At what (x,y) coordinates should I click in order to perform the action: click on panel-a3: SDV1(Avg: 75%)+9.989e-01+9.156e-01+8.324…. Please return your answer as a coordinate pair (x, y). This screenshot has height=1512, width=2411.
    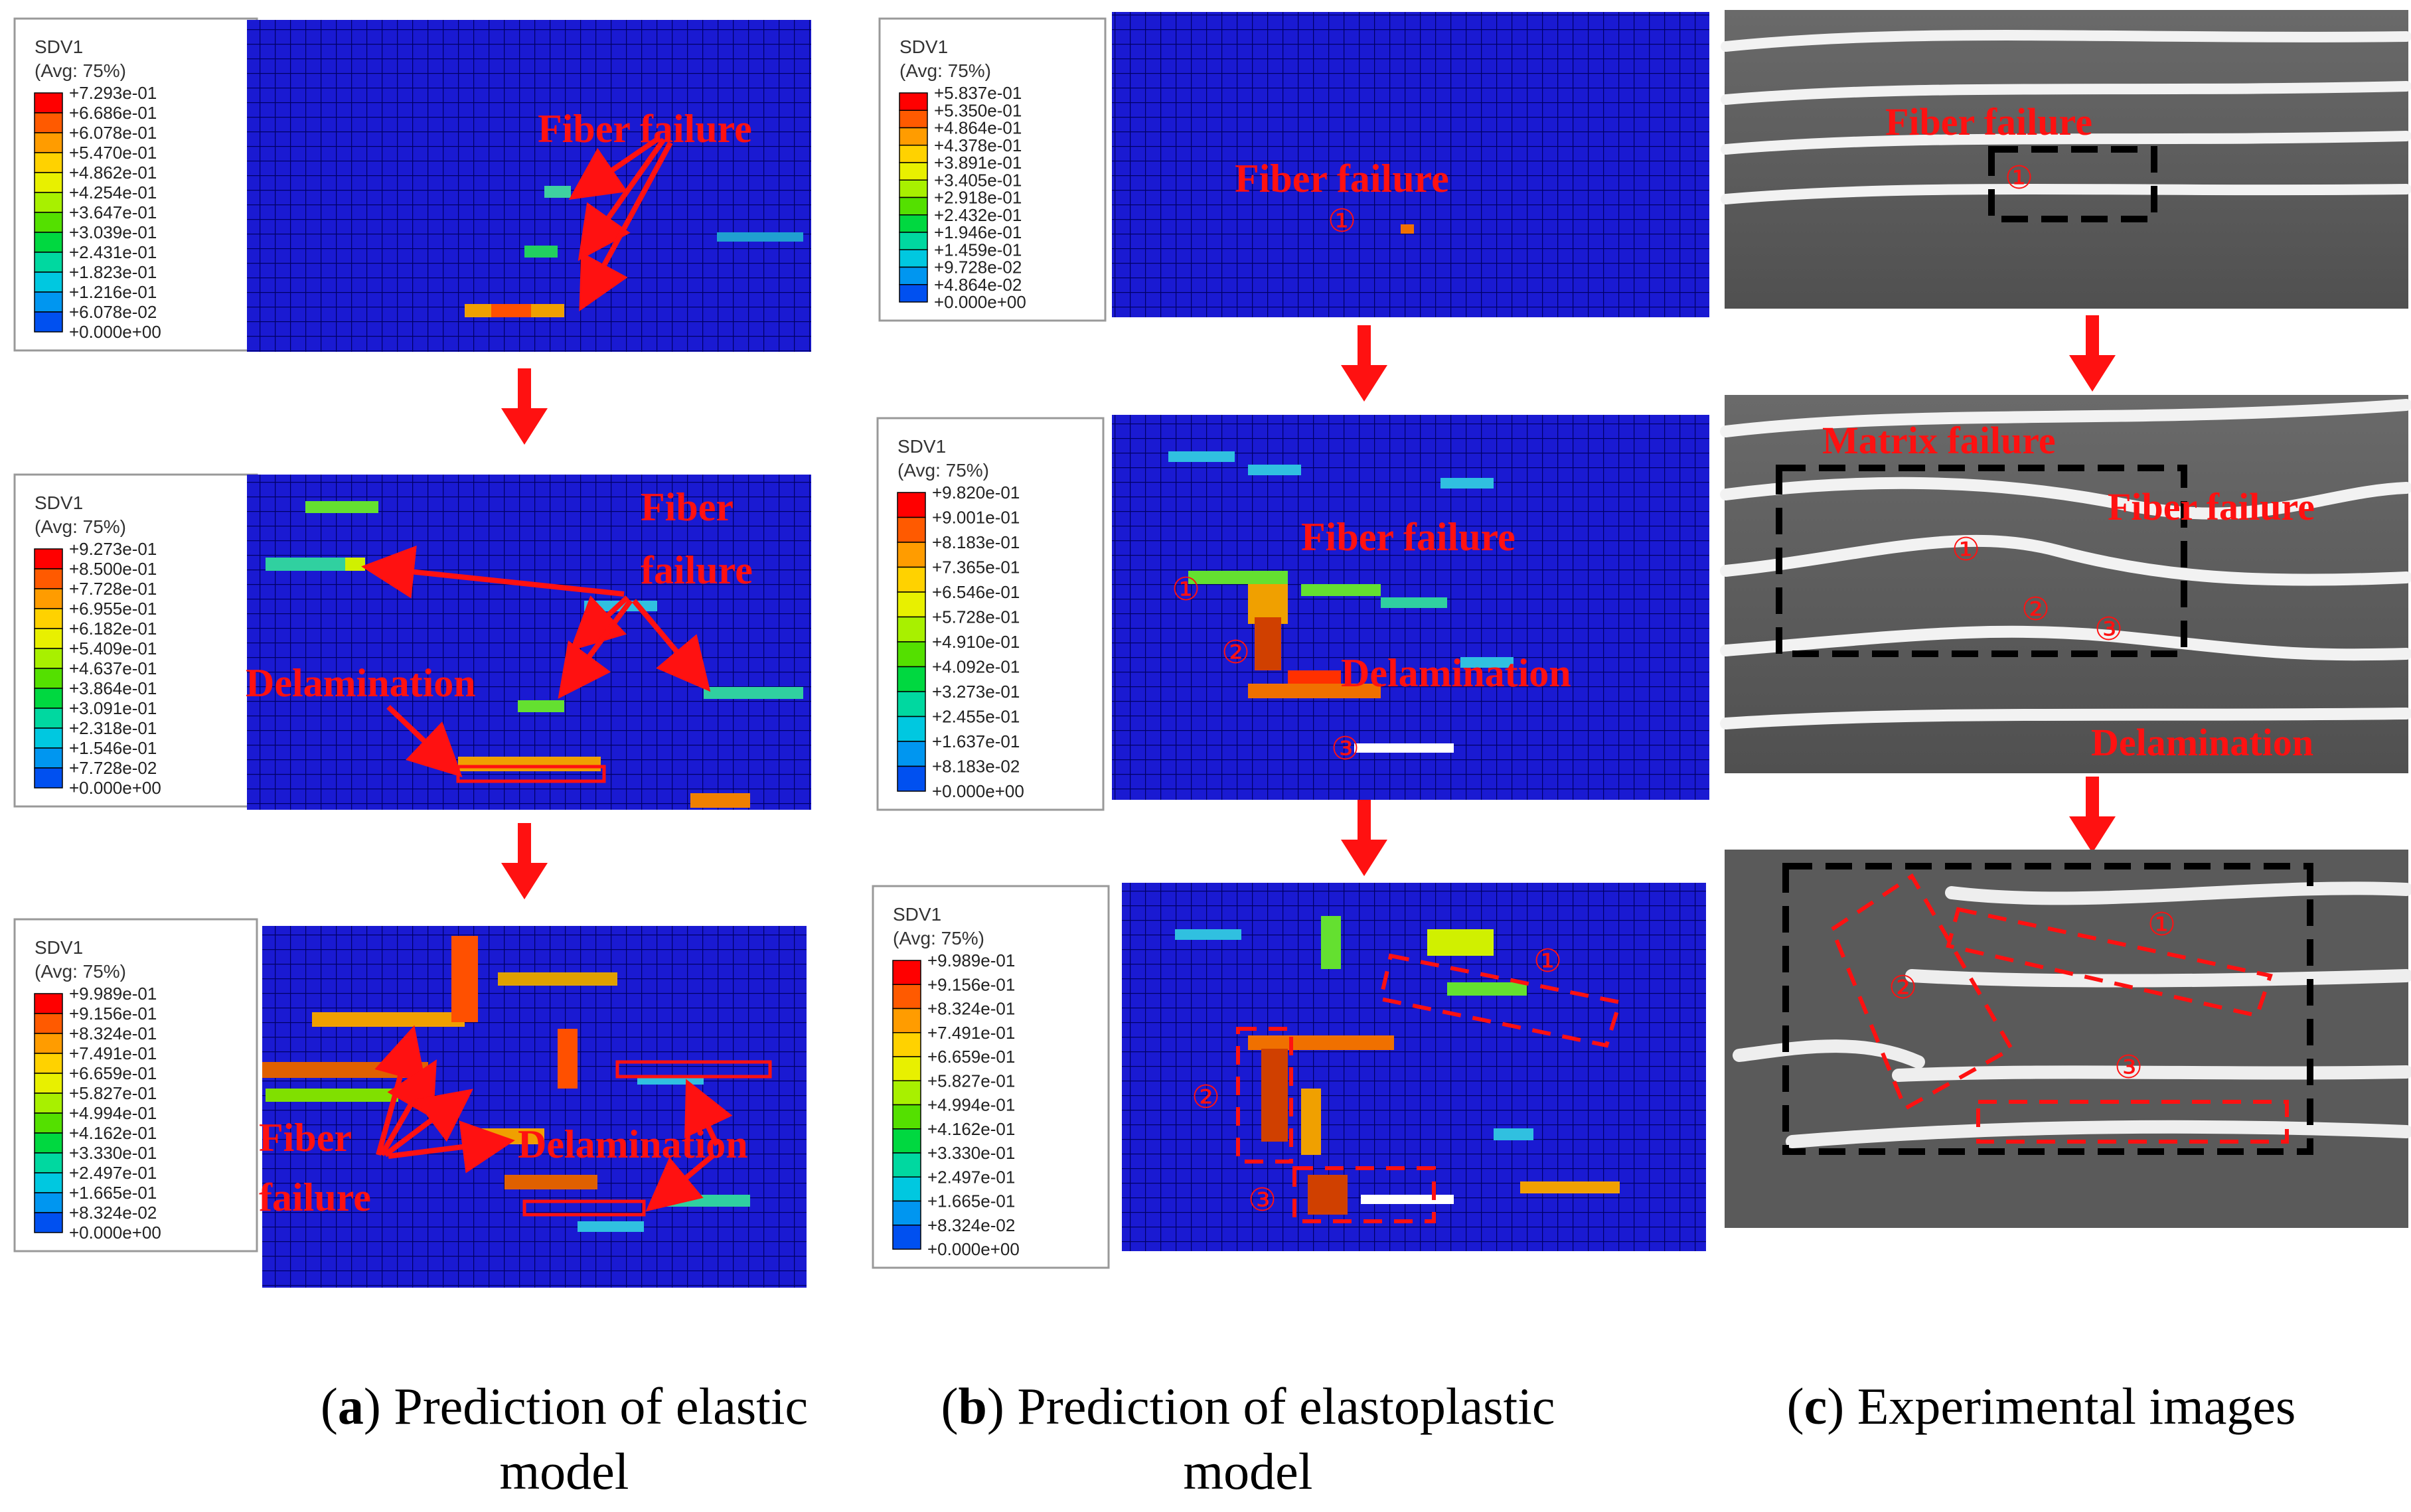
    Looking at the image, I should click on (410, 1103).